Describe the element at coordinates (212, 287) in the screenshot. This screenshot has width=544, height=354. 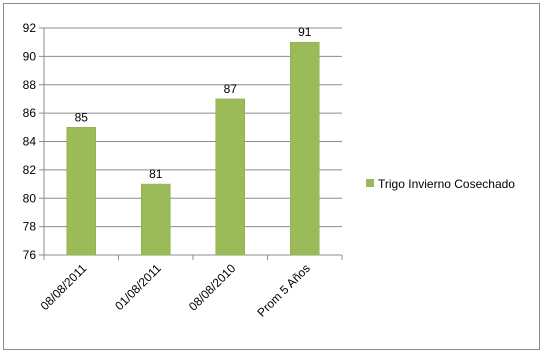
I see `x-category-label: 08/08/2010` at that location.